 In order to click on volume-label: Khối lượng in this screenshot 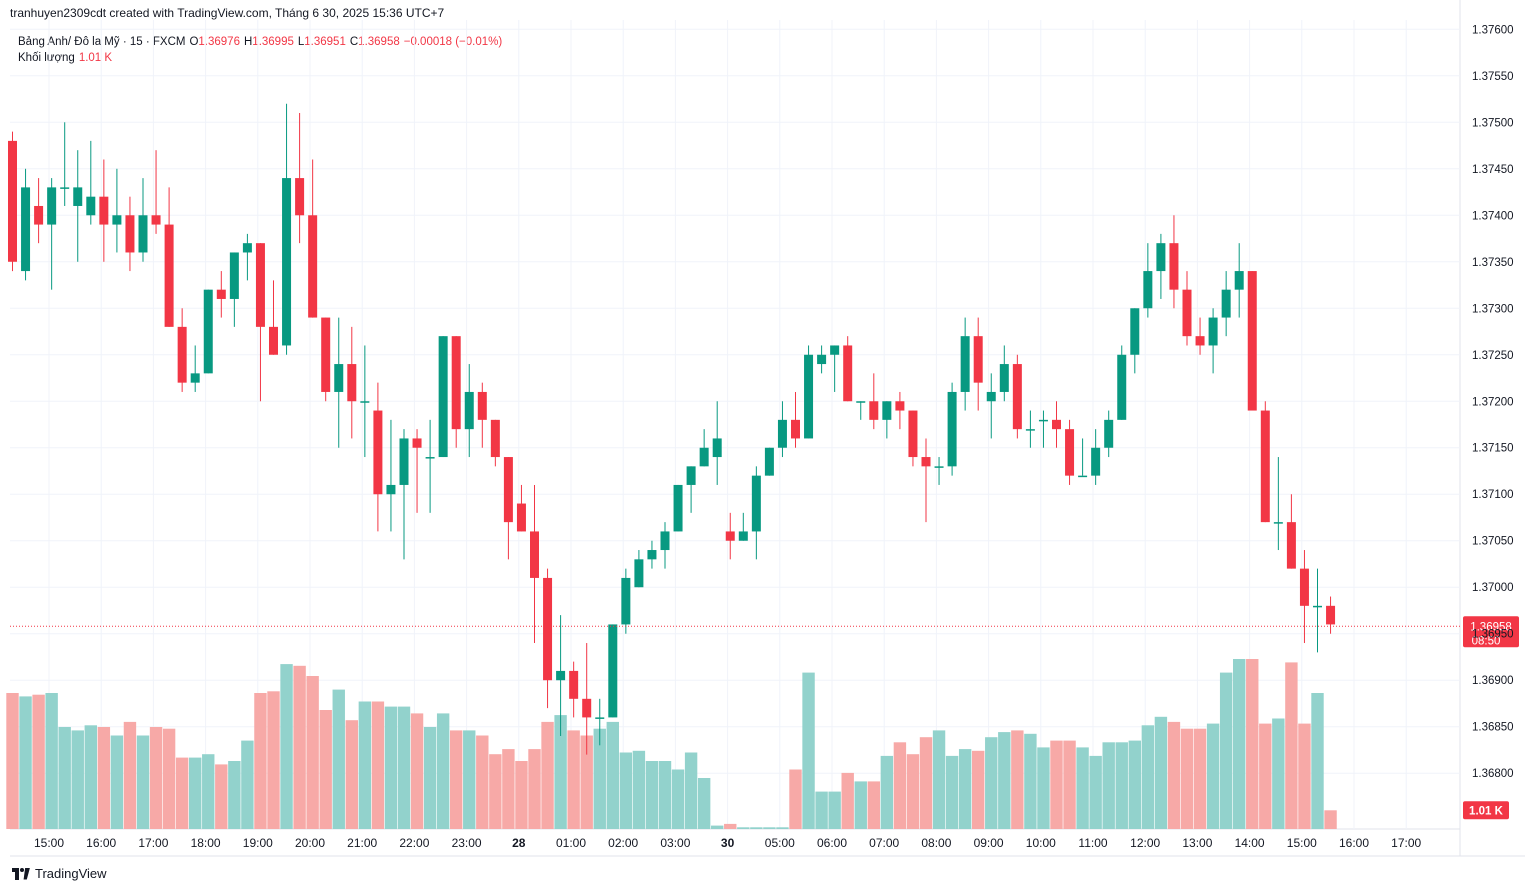, I will do `click(46, 58)`.